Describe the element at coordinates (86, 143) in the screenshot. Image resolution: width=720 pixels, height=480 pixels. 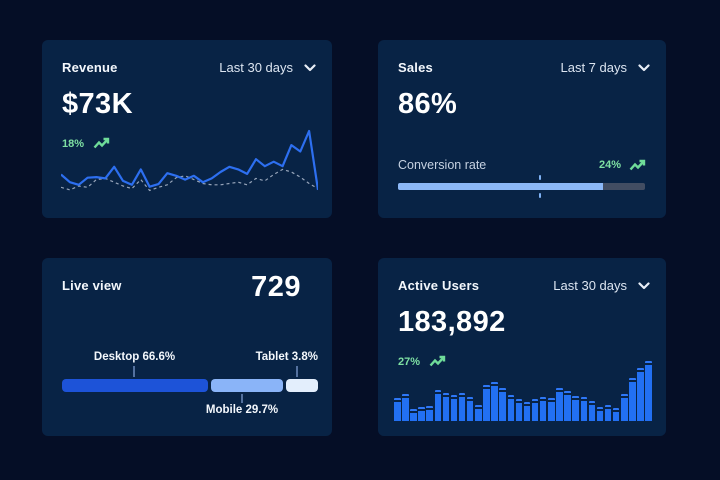
I see `revenue-change: 18%` at that location.